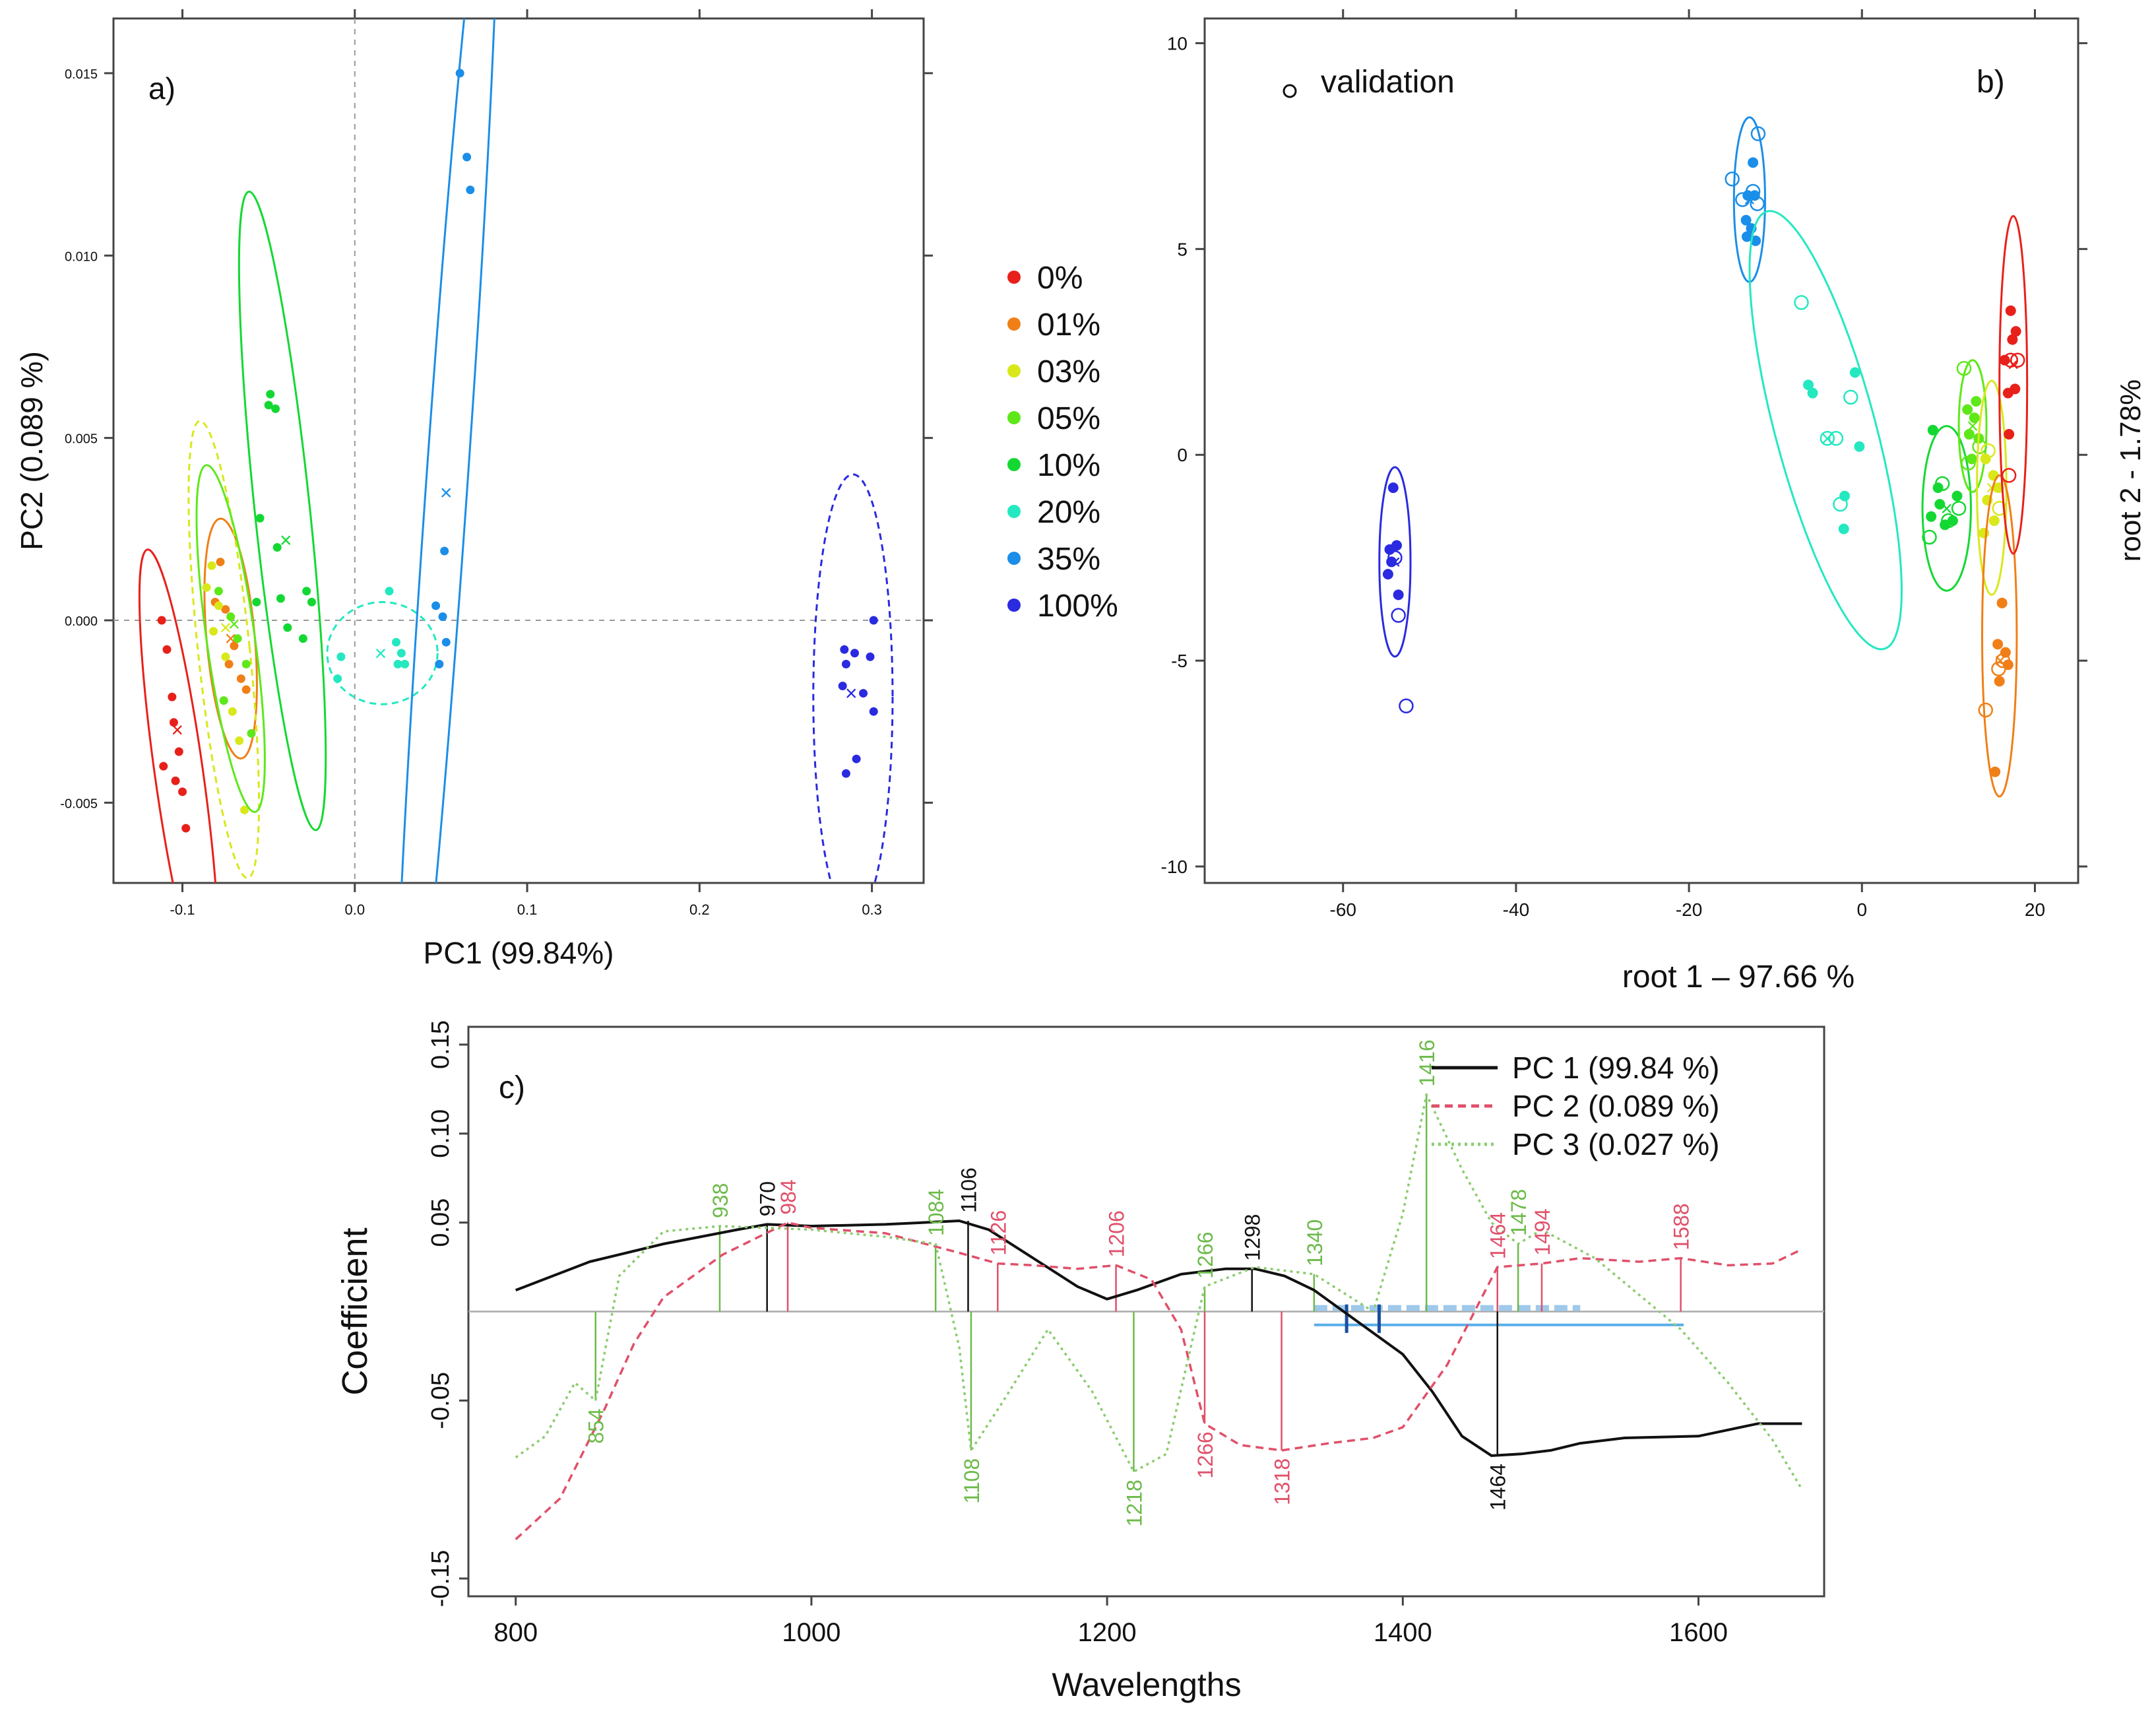 This screenshot has height=1723, width=2156. I want to click on ellipse-0%, so click(179, 715).